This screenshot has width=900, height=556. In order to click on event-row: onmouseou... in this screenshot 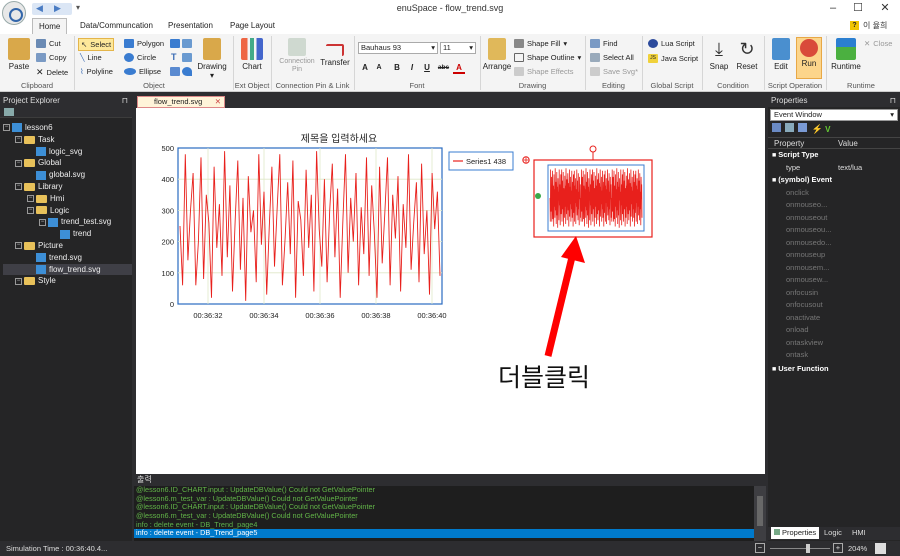, I will do `click(809, 229)`.